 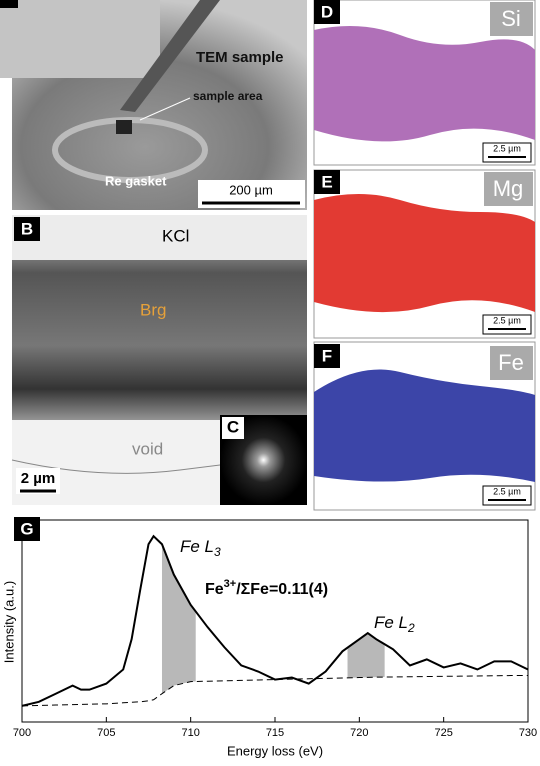 I want to click on panel-label: G, so click(x=26, y=528).